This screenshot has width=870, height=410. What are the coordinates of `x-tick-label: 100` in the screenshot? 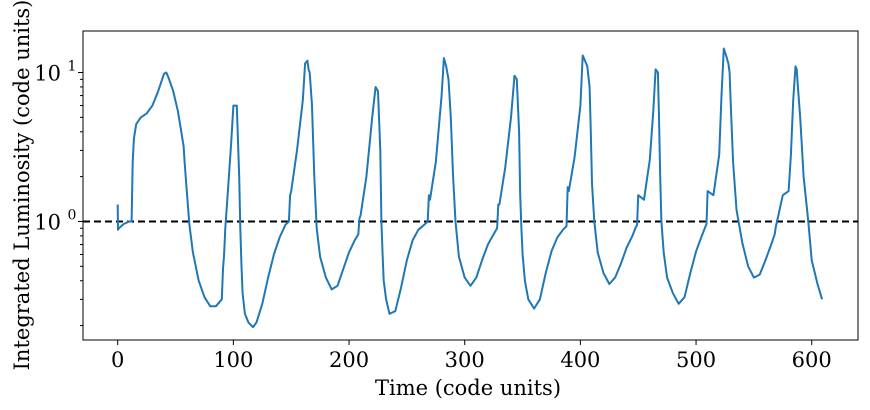 It's located at (233, 360).